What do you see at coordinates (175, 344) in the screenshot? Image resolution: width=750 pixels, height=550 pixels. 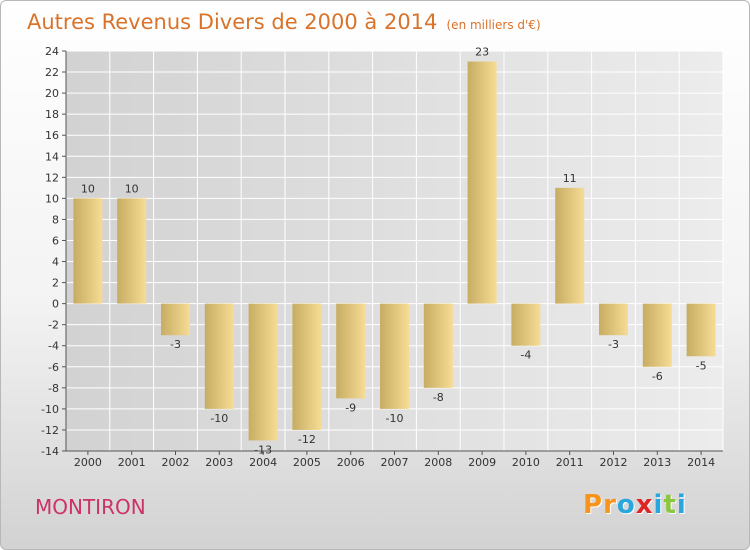 I see `data-label-2002: -3` at bounding box center [175, 344].